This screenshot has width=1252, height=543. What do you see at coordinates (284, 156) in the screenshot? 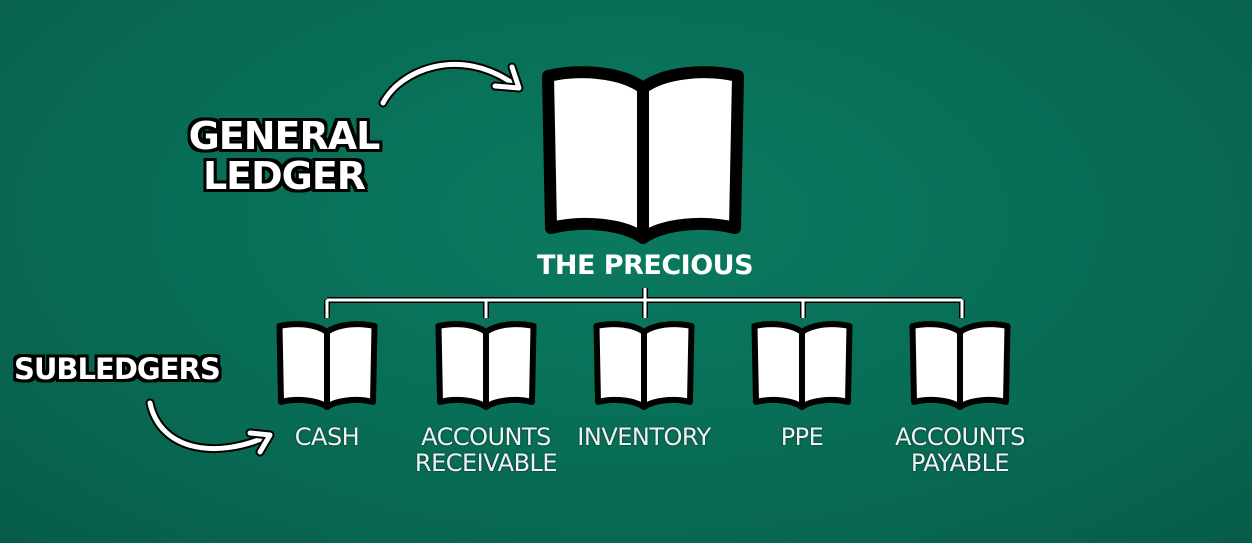
I see `general-ledger-callout: GENERAL LEDGER` at bounding box center [284, 156].